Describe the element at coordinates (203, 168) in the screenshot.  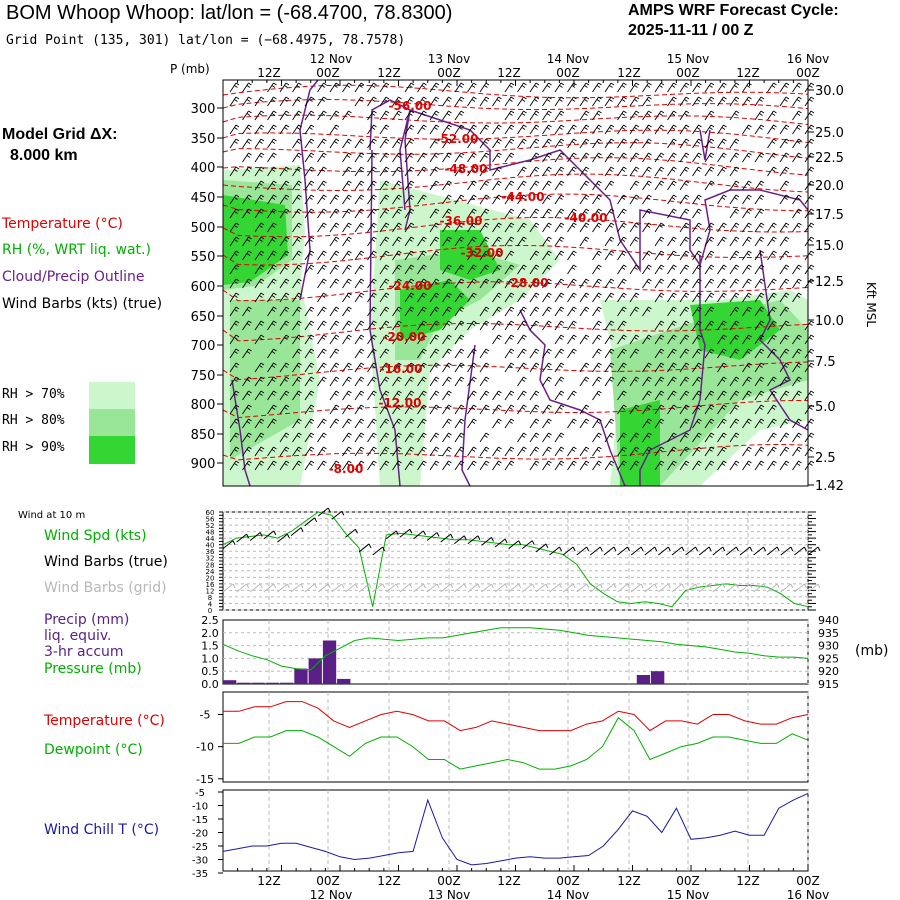
I see `pressure-tick-label: 400` at that location.